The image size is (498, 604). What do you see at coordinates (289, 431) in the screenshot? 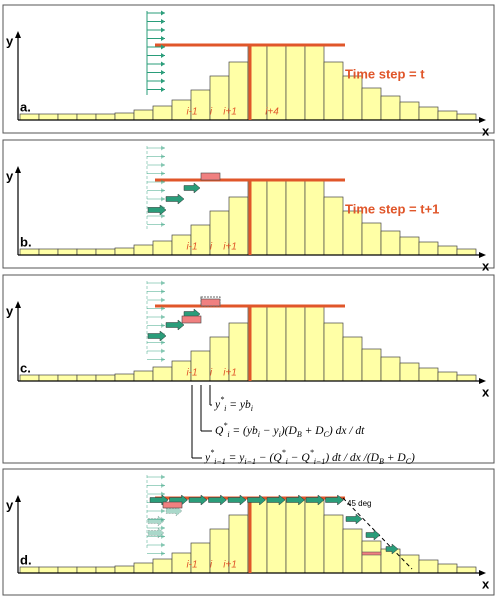
I see `equation-part: )(D` at bounding box center [289, 431].